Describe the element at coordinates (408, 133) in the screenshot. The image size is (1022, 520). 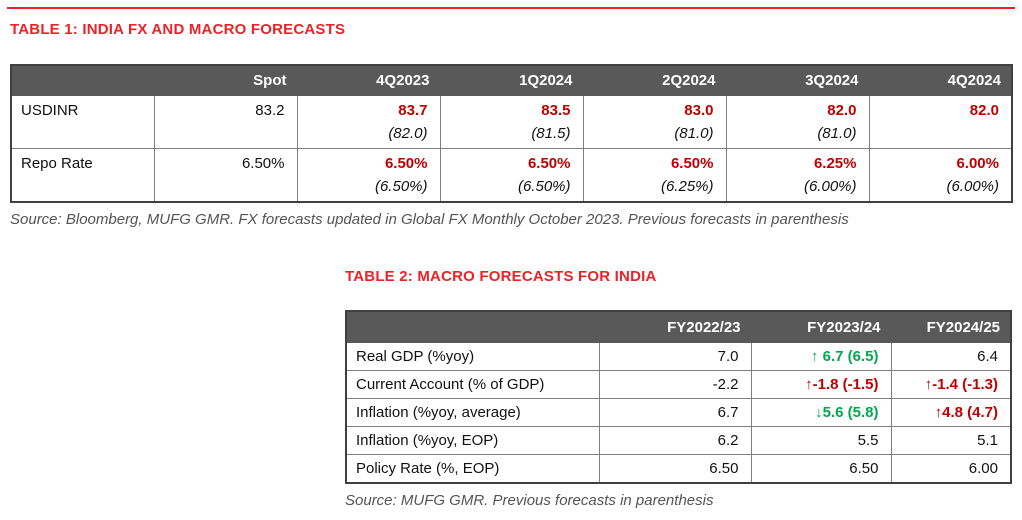
I see `previous-forecast: (82.0)` at that location.